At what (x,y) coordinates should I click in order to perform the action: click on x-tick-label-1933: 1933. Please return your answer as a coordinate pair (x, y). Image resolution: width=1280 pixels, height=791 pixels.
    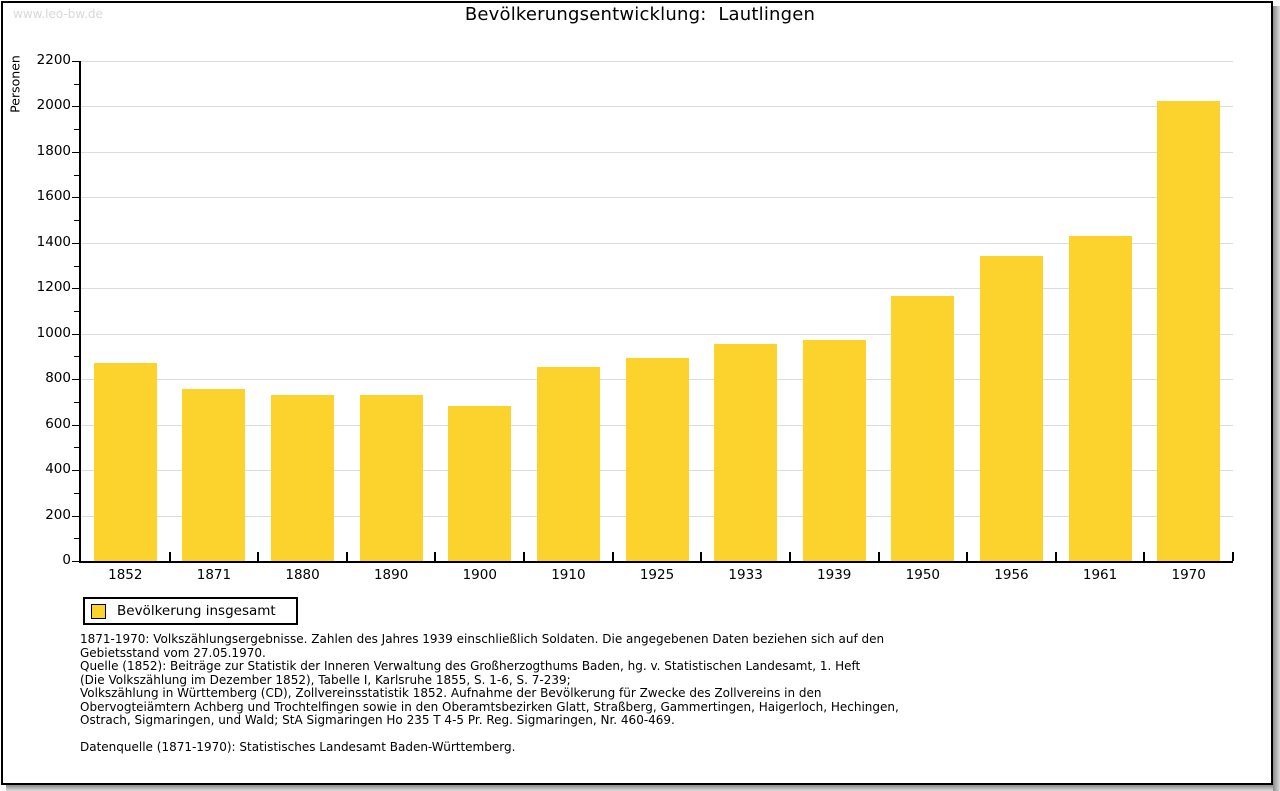
    Looking at the image, I should click on (745, 575).